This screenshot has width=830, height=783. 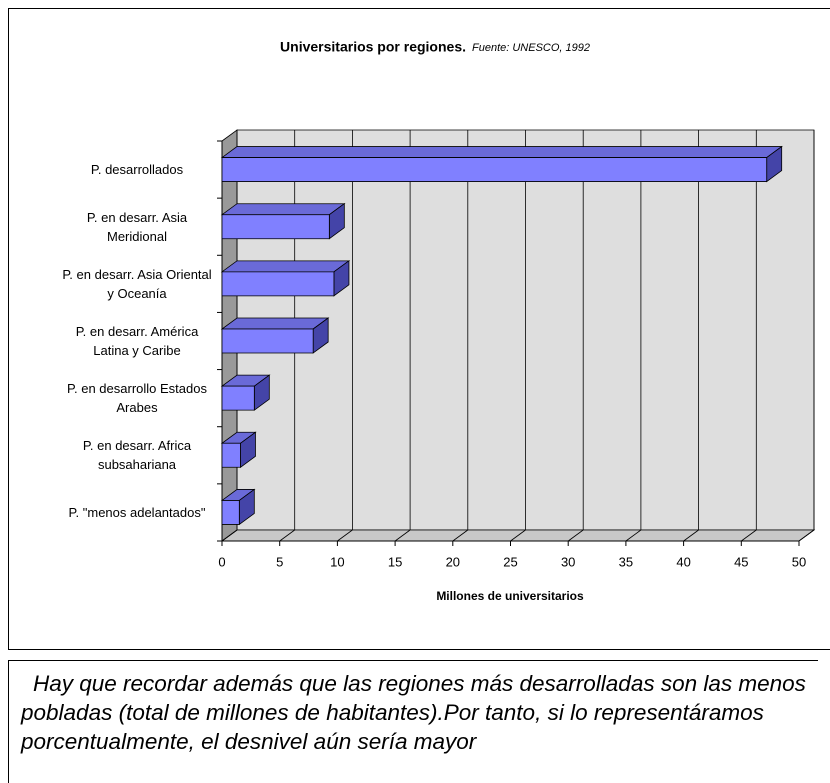 I want to click on x-tick-label: 25, so click(x=510, y=561).